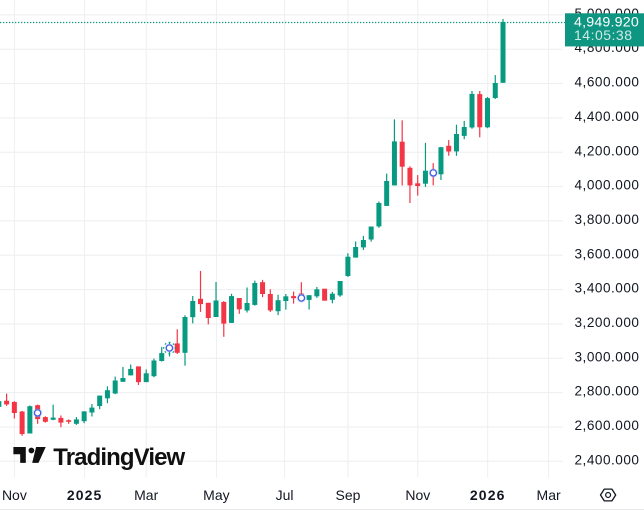 Image resolution: width=644 pixels, height=516 pixels. Describe the element at coordinates (607, 82) in the screenshot. I see `svg-text: 4,600.000` at that location.